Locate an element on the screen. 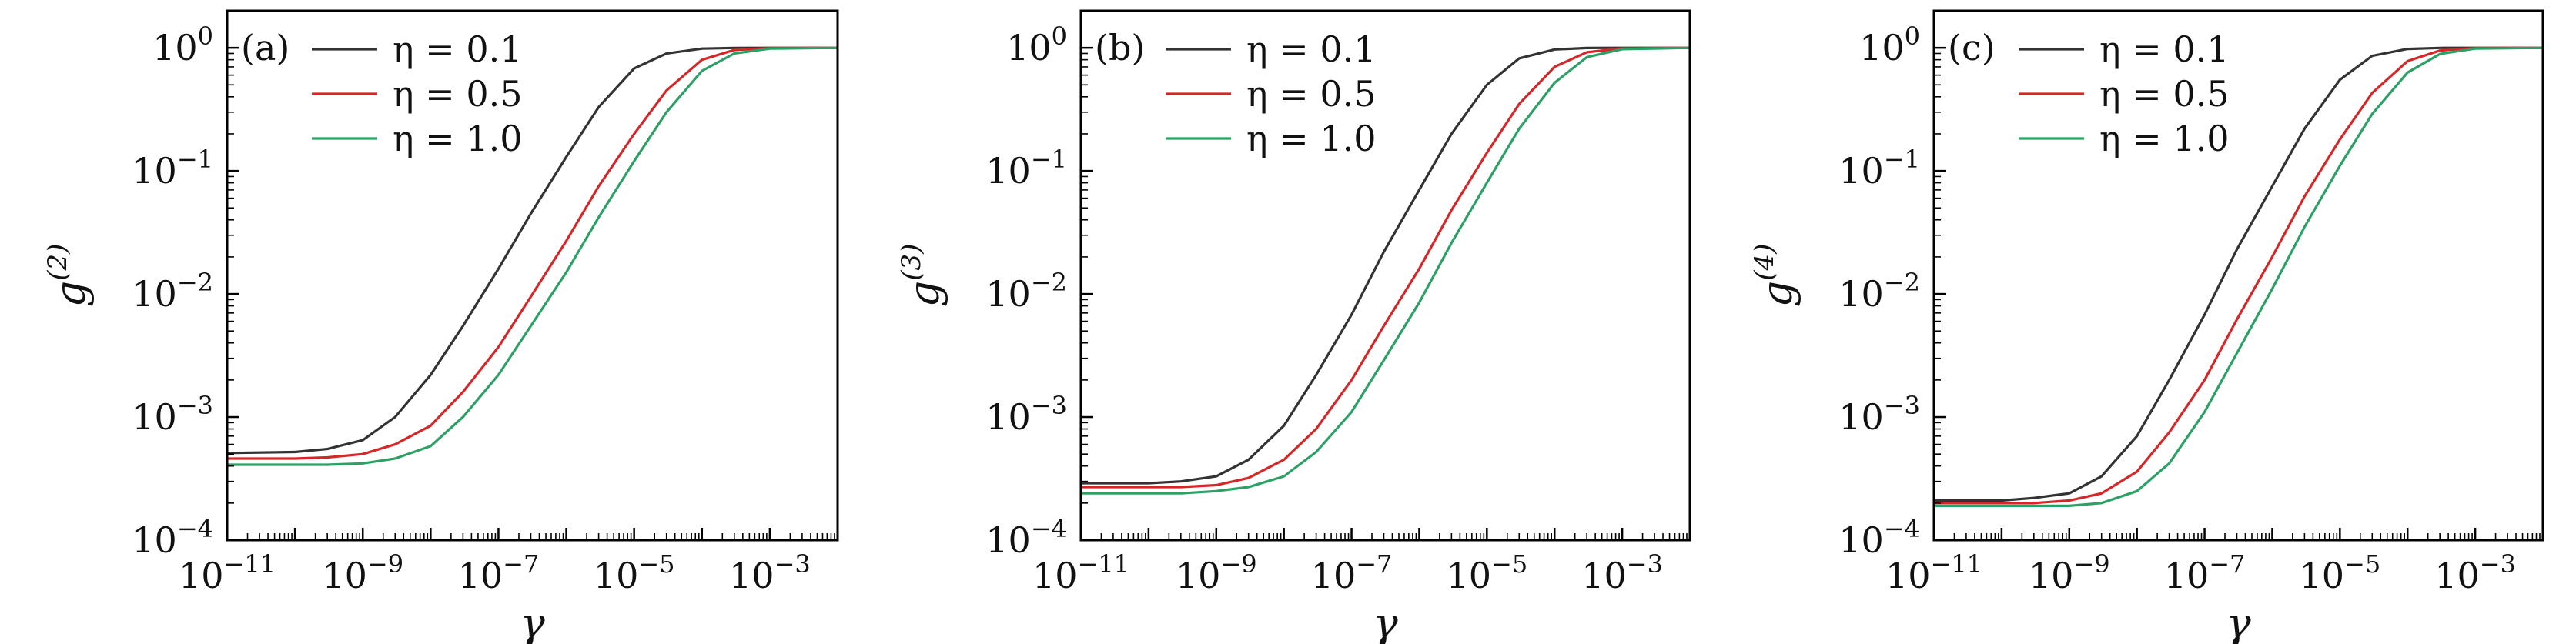  y-axis-label: g(2) is located at coordinates (68, 276).